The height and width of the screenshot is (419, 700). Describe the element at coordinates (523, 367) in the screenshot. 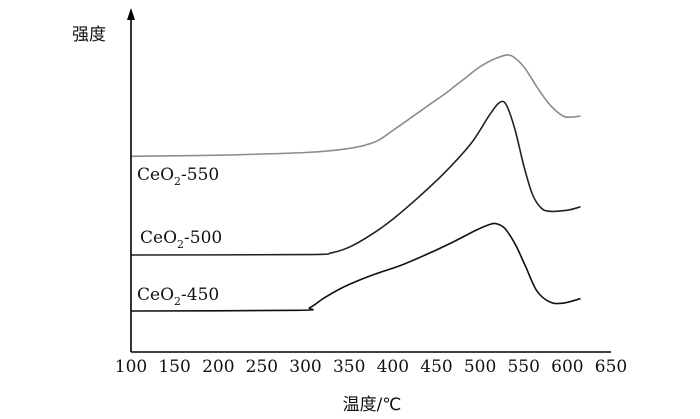

I see `x-tick-label: 550` at that location.